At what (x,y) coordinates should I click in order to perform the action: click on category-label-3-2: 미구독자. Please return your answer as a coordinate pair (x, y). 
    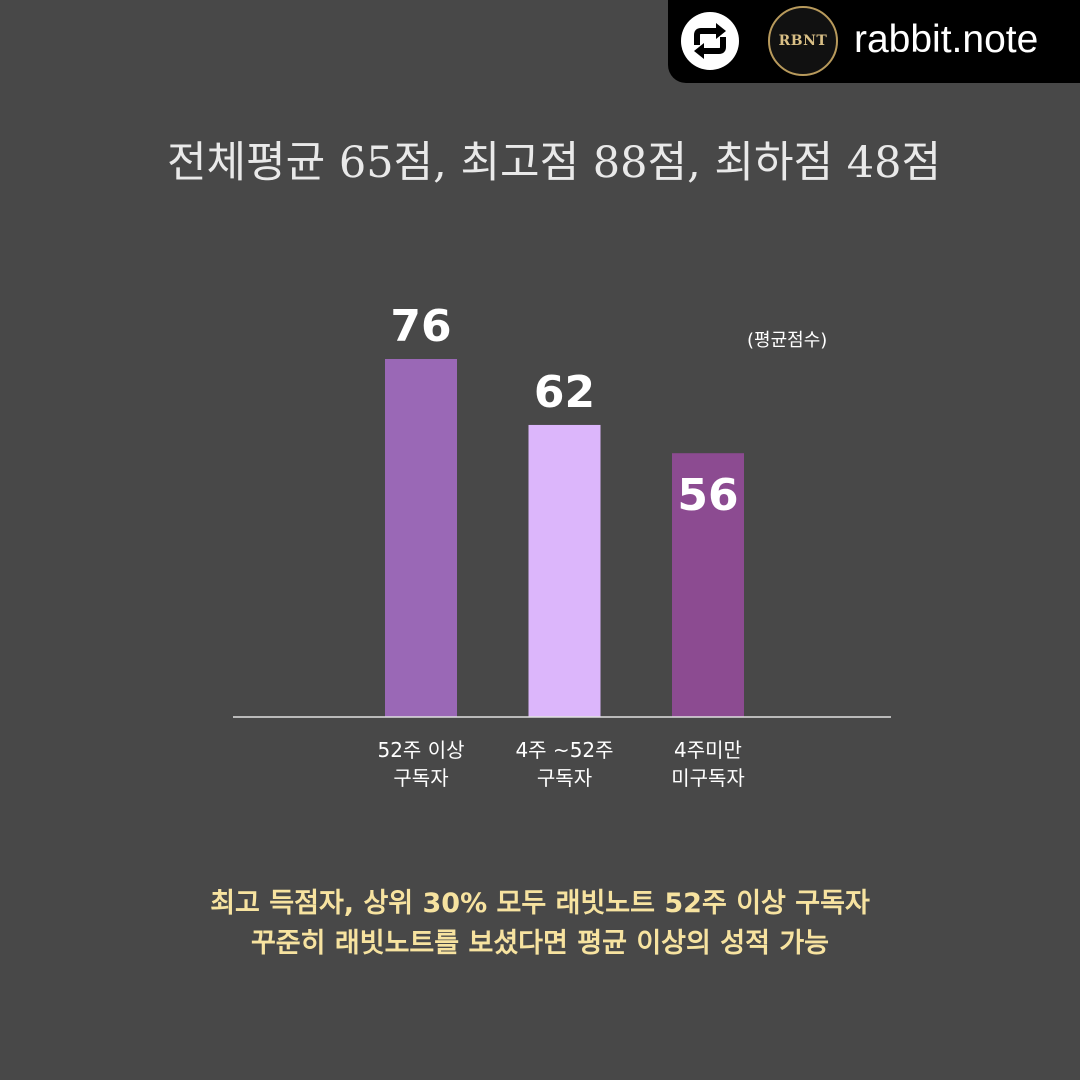
    Looking at the image, I should click on (708, 778).